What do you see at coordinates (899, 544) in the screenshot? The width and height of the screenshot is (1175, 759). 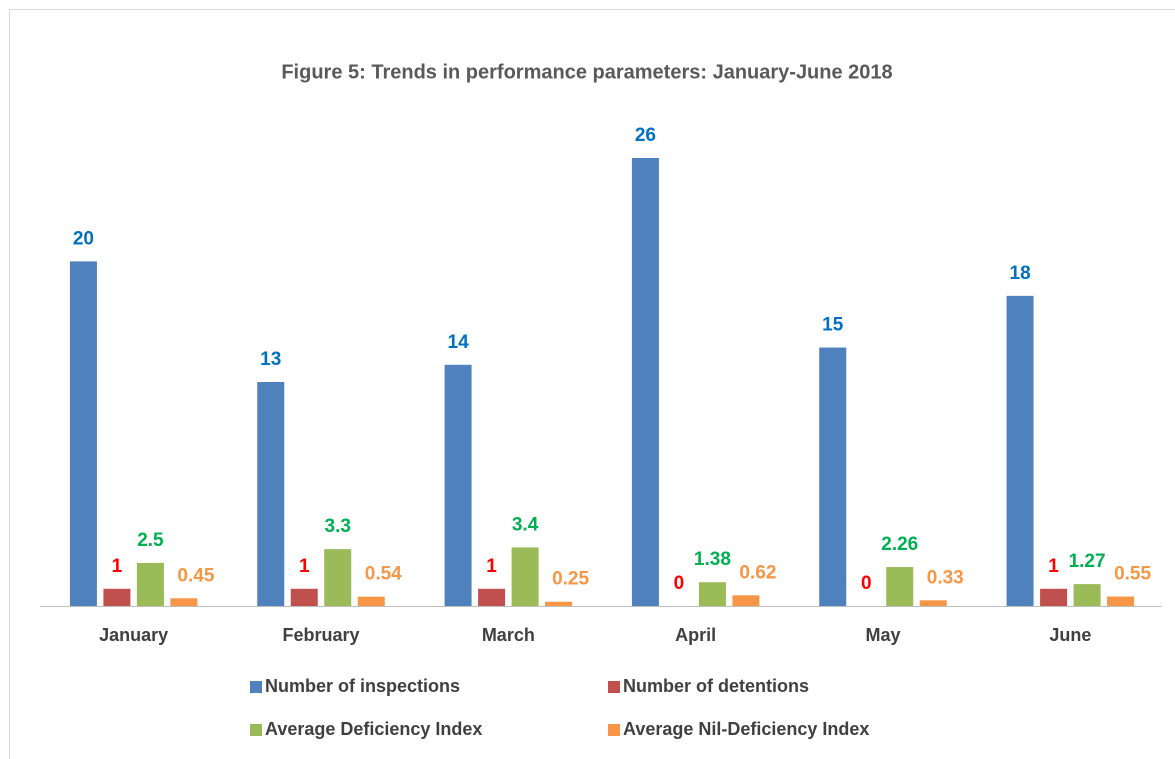 I see `data-label: 2.26` at bounding box center [899, 544].